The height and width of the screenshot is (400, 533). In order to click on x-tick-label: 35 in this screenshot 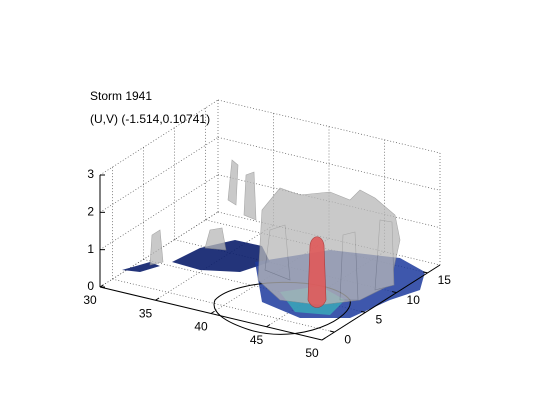, I will do `click(146, 313)`.